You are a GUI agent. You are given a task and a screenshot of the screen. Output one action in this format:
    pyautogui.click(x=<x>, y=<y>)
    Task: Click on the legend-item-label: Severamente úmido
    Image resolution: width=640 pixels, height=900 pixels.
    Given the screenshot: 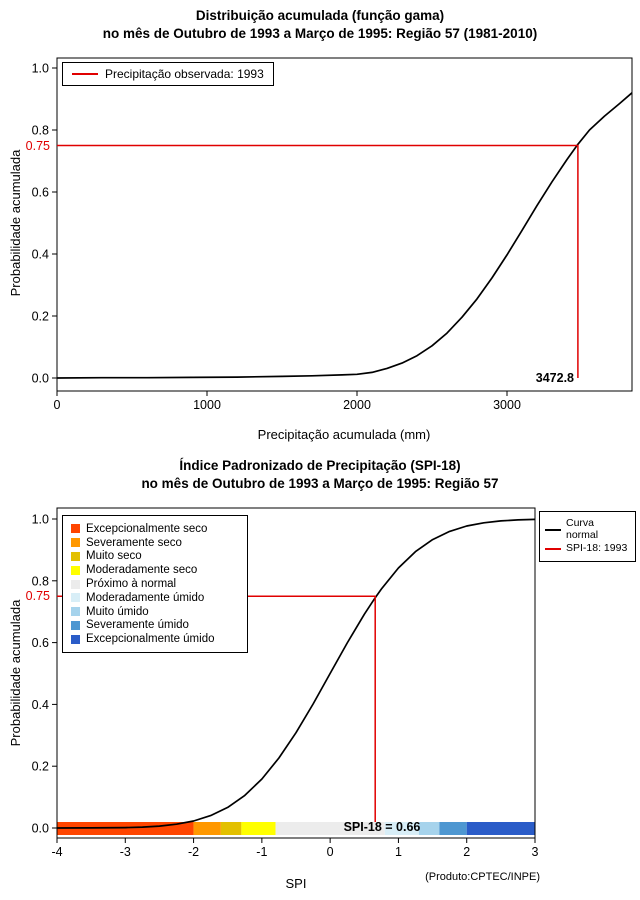 What is the action you would take?
    pyautogui.click(x=137, y=625)
    